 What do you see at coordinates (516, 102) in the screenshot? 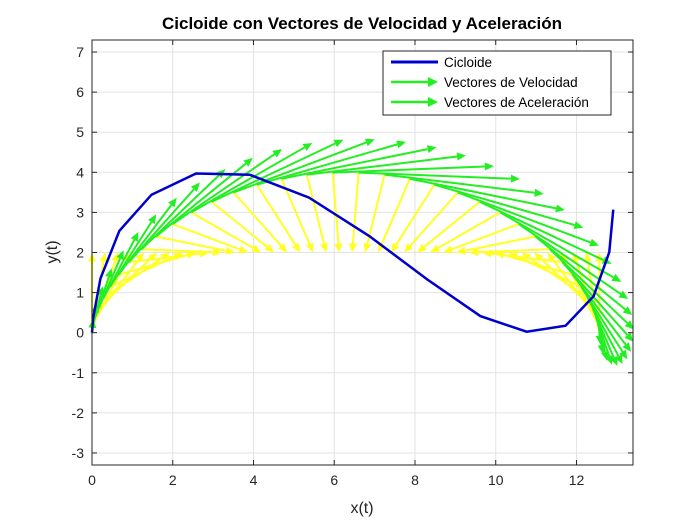
I see `legend-entry-aceleracion: Vectores de Aceleración` at bounding box center [516, 102].